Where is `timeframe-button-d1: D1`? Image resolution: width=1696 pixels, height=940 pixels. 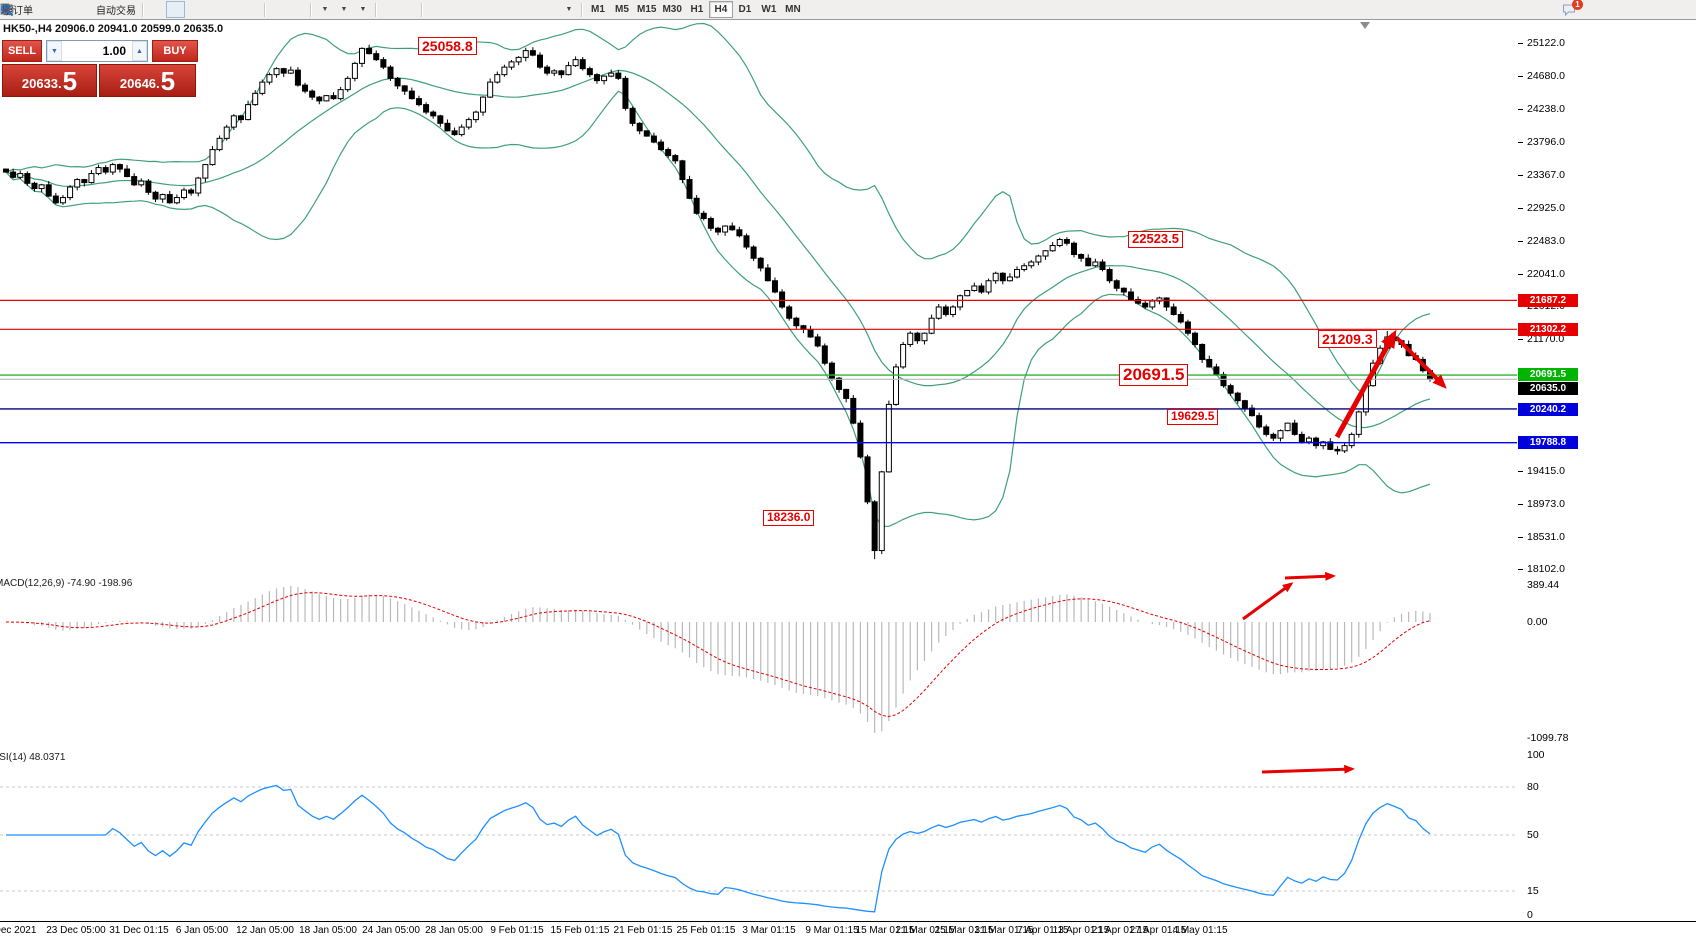
timeframe-button-d1: D1 is located at coordinates (745, 9).